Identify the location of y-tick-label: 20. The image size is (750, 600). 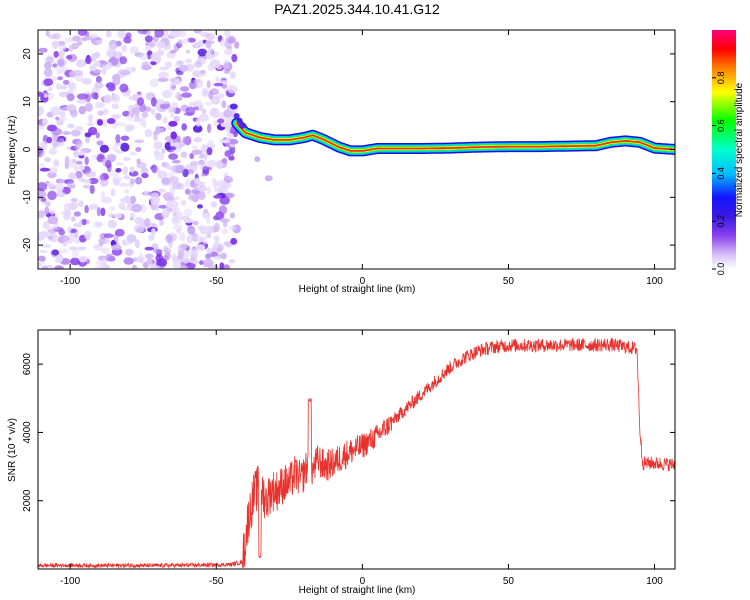
(27, 54).